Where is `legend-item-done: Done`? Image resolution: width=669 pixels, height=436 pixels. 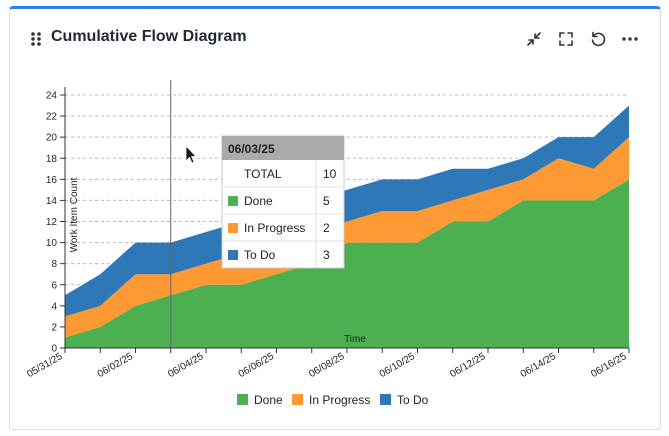 legend-item-done: Done is located at coordinates (268, 400).